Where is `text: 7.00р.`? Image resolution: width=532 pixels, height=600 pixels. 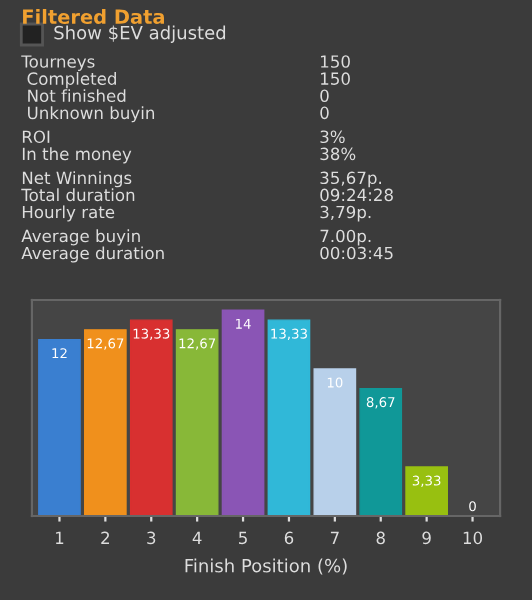 text: 7.00р. is located at coordinates (345, 237).